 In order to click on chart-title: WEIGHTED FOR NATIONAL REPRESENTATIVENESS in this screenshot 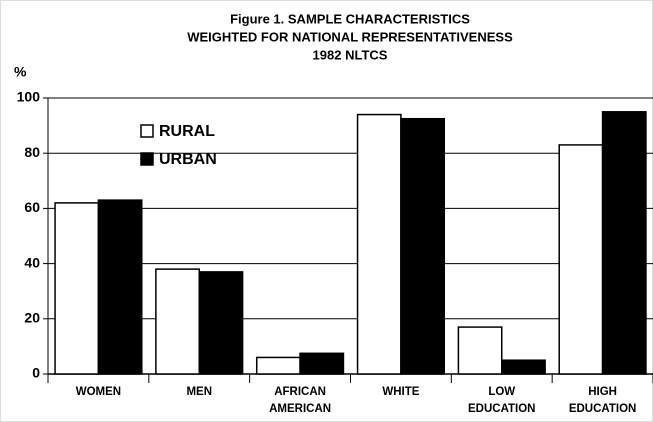, I will do `click(350, 36)`.